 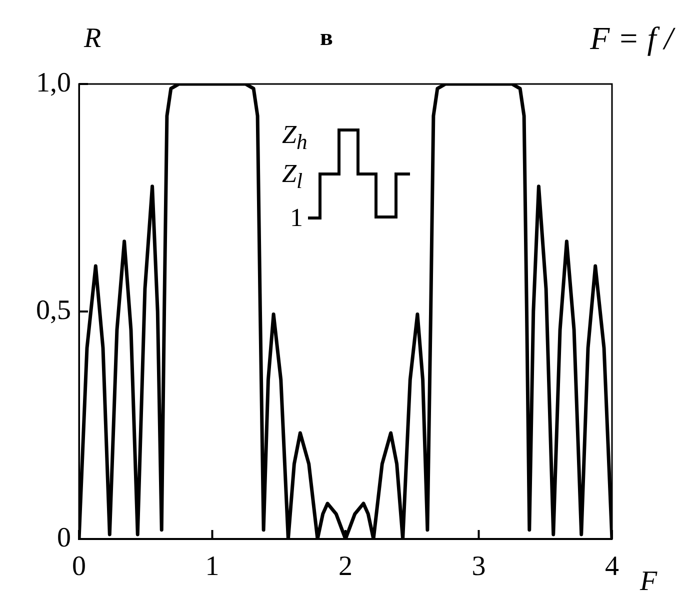 What do you see at coordinates (93, 38) in the screenshot?
I see `y-axis-title: R` at bounding box center [93, 38].